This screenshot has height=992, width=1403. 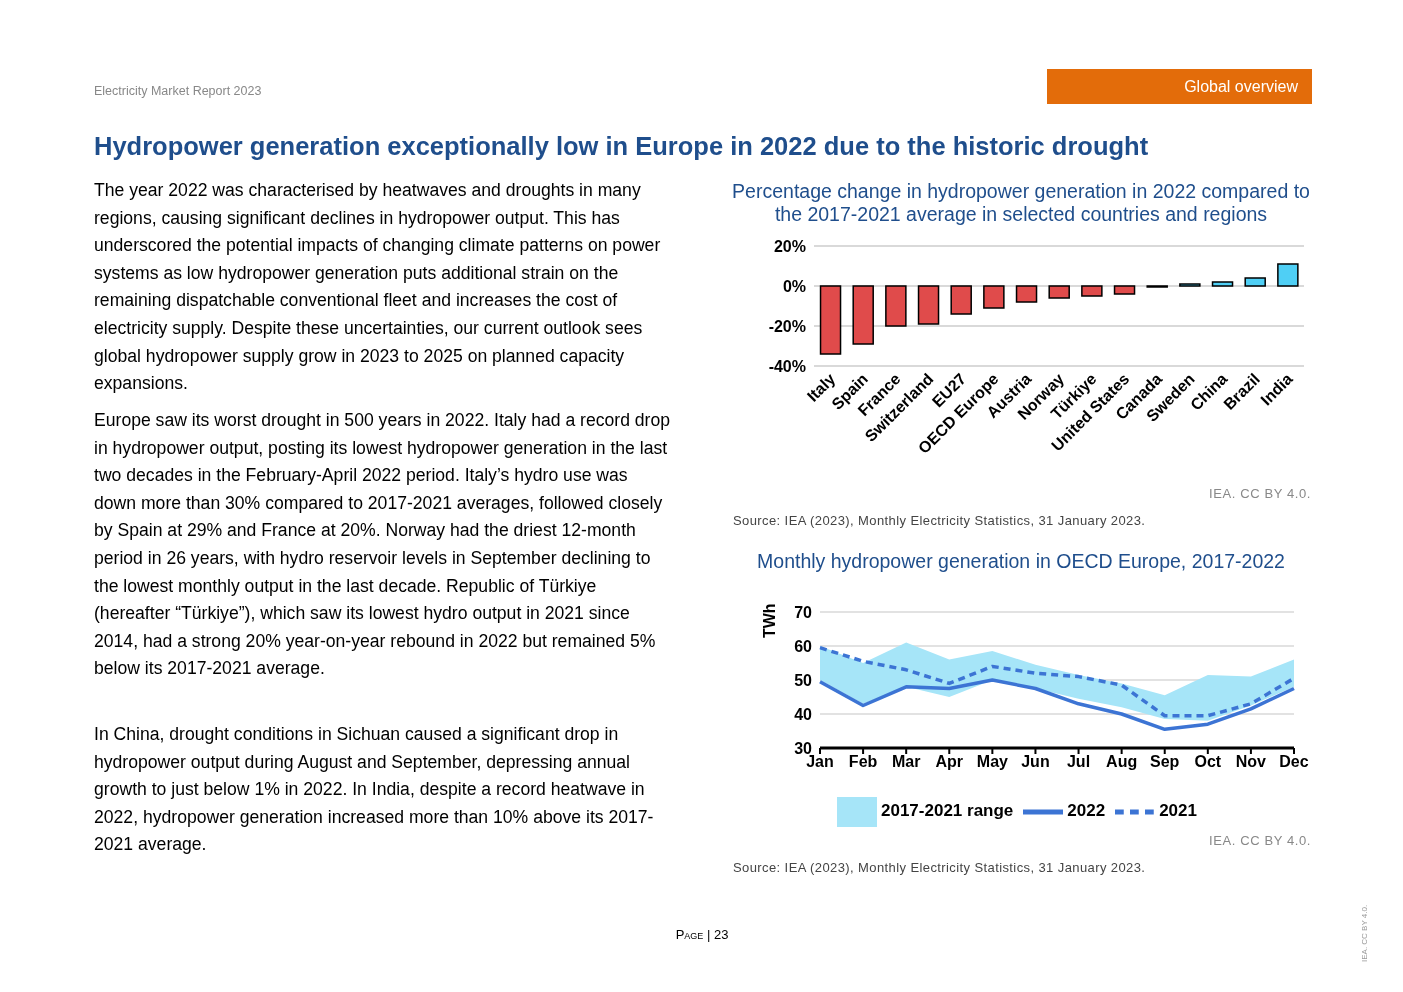 I want to click on y-tick-label: 70, so click(x=803, y=612).